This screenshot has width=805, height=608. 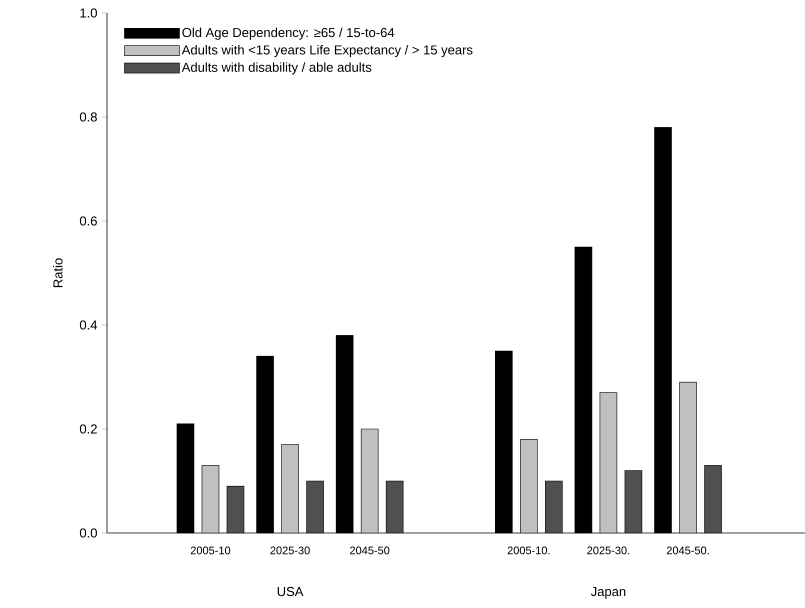 I want to click on legend-label: Old Age Dependency: ≥65 / 15-to-64, so click(x=288, y=34).